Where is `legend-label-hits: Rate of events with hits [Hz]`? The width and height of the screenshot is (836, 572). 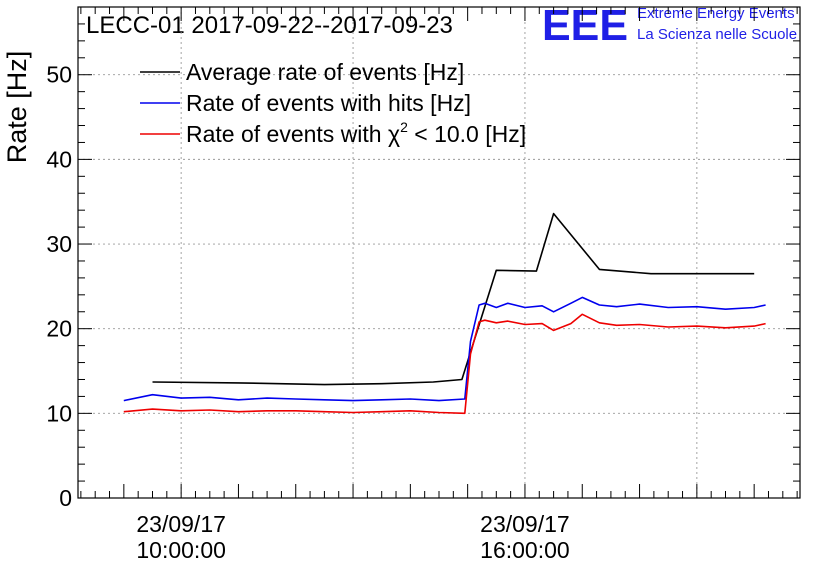
legend-label-hits: Rate of events with hits [Hz] is located at coordinates (328, 103).